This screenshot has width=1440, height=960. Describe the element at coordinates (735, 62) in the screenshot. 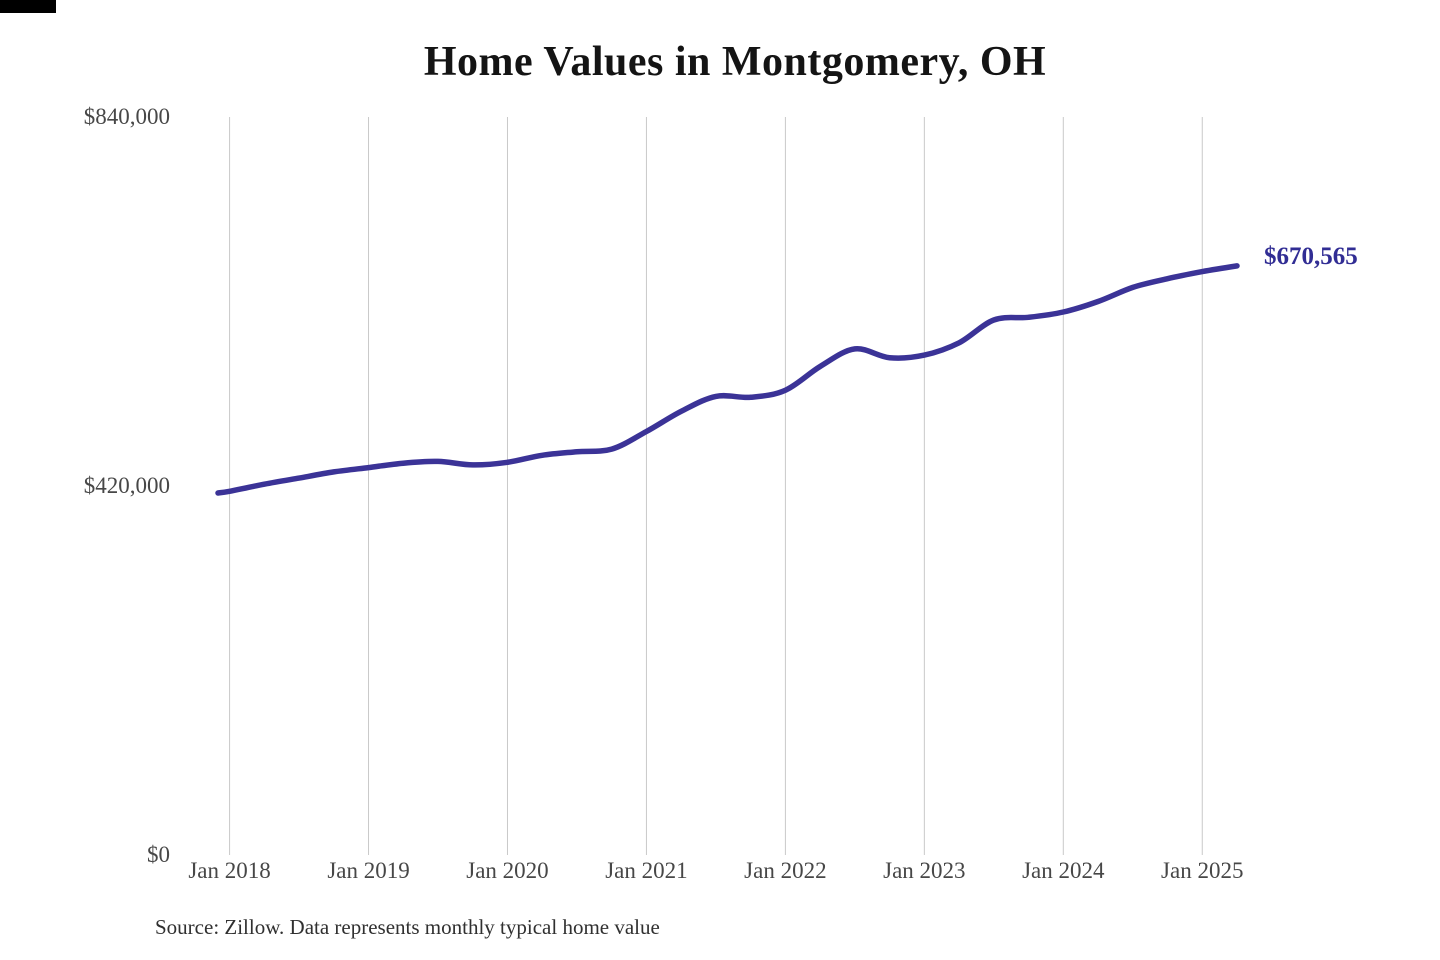

I see `chart-title: Home Values in Montgomery, OH` at that location.